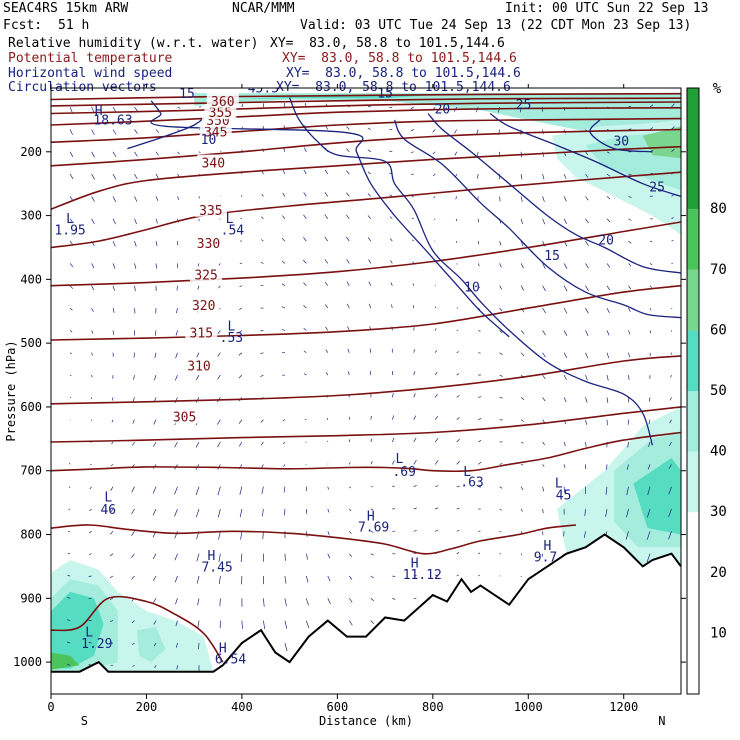 The image size is (740, 740). Describe the element at coordinates (623, 707) in the screenshot. I see `x-tick-label: 1200` at that location.